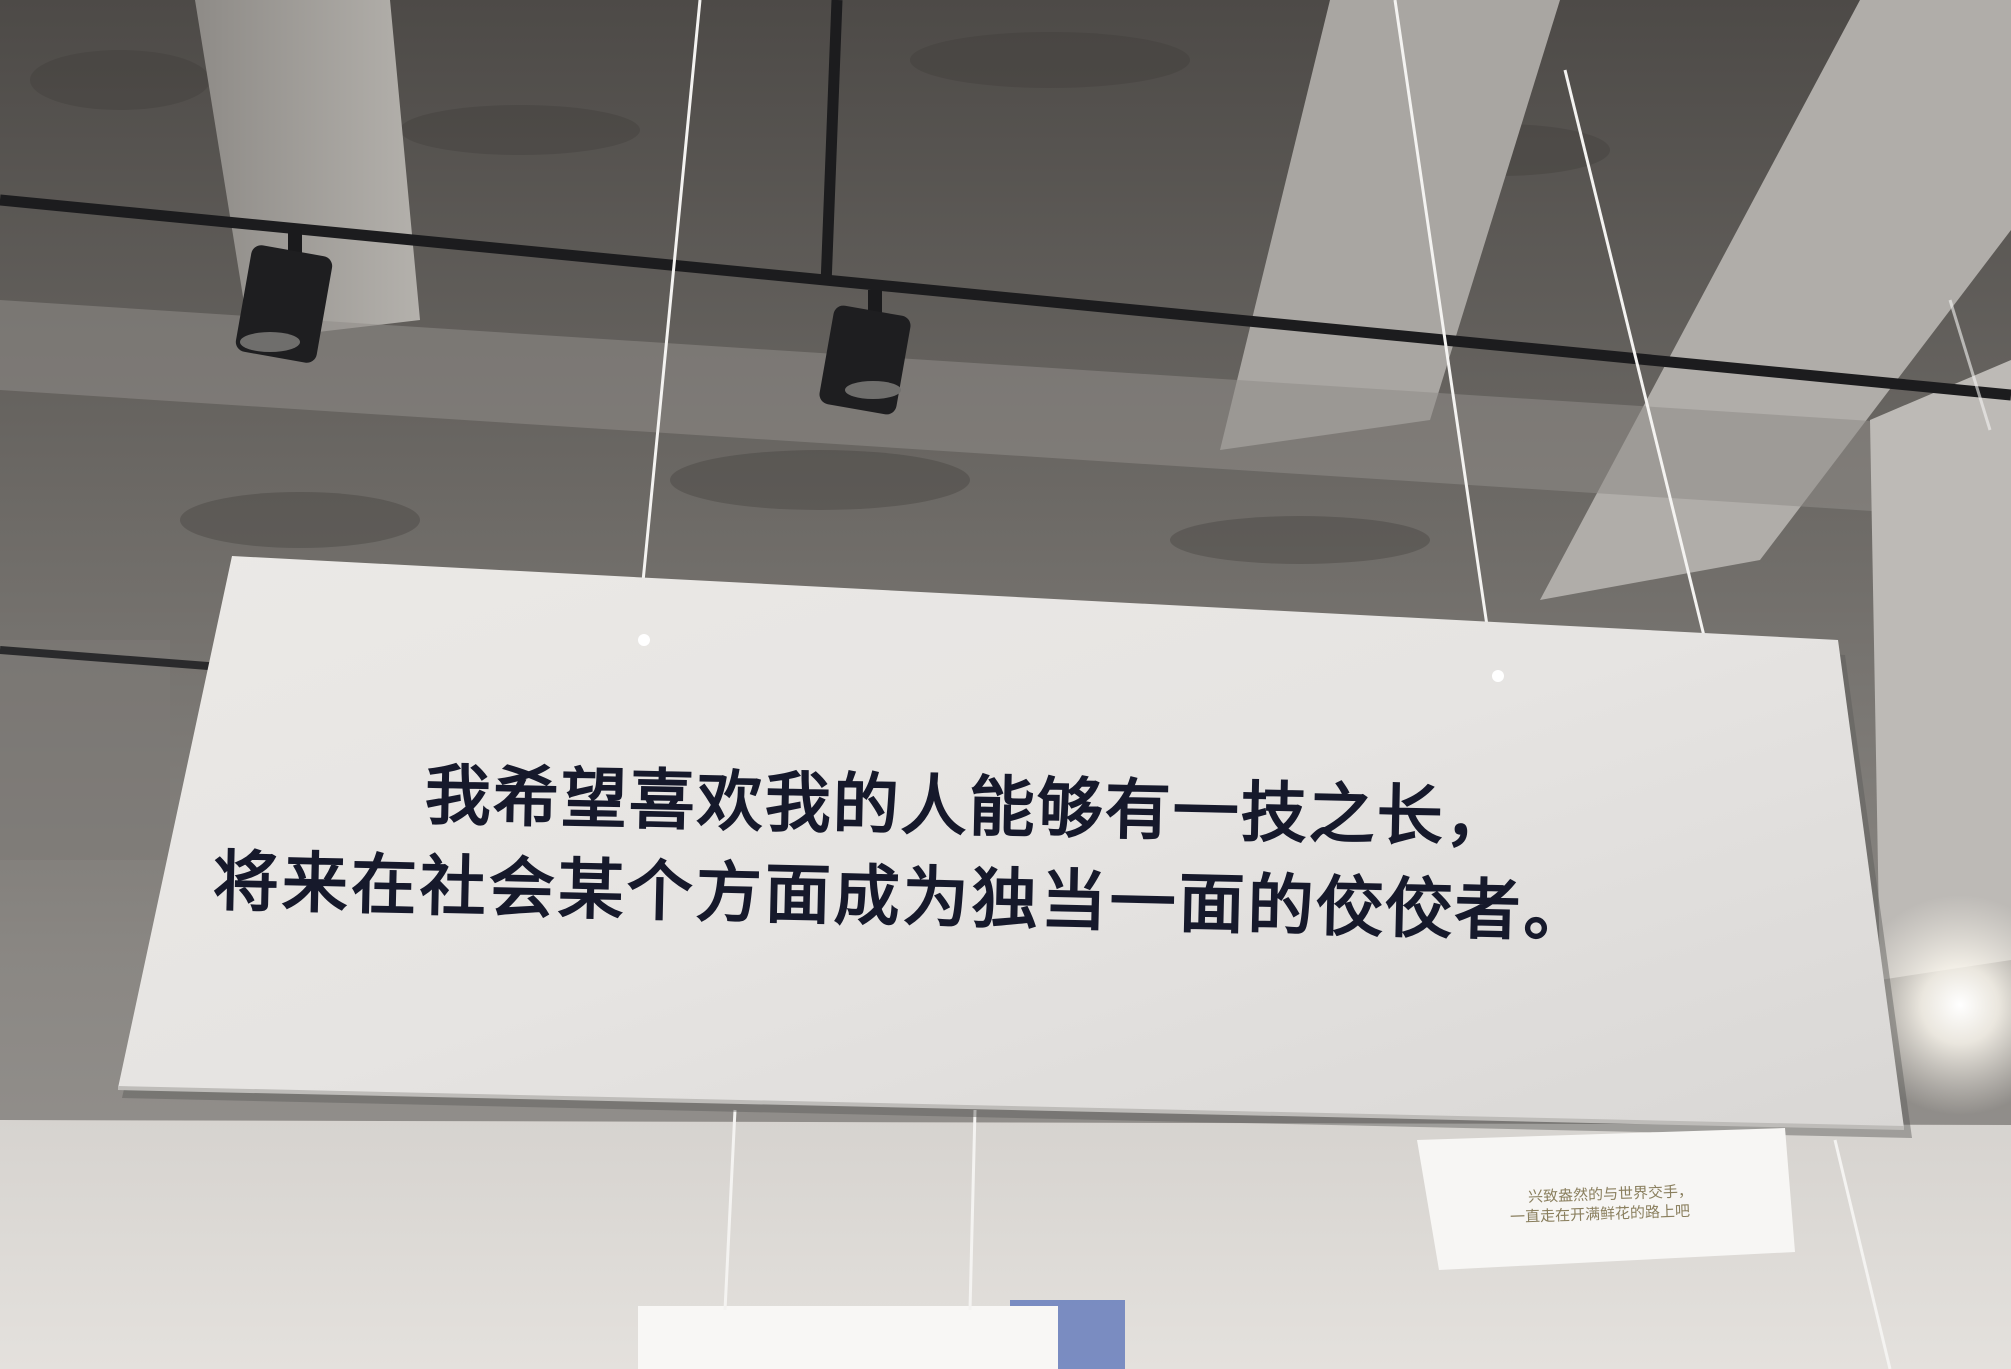 The image size is (2011, 1369). I want to click on lower-sign-board, so click(848, 1337).